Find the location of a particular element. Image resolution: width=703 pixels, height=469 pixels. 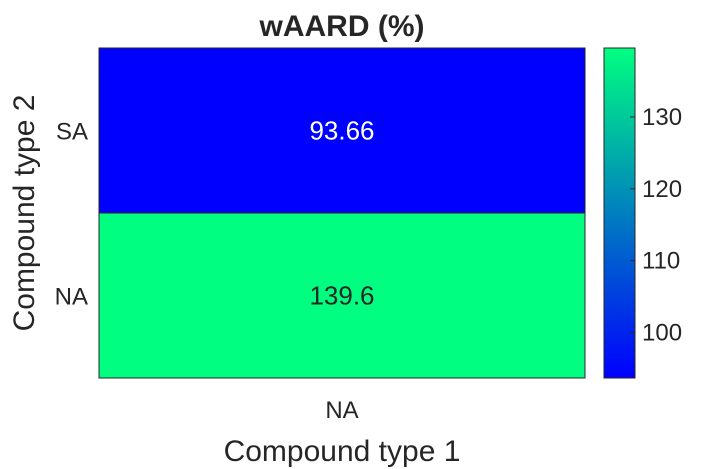

colorbar-tick-label: 120 is located at coordinates (662, 189).